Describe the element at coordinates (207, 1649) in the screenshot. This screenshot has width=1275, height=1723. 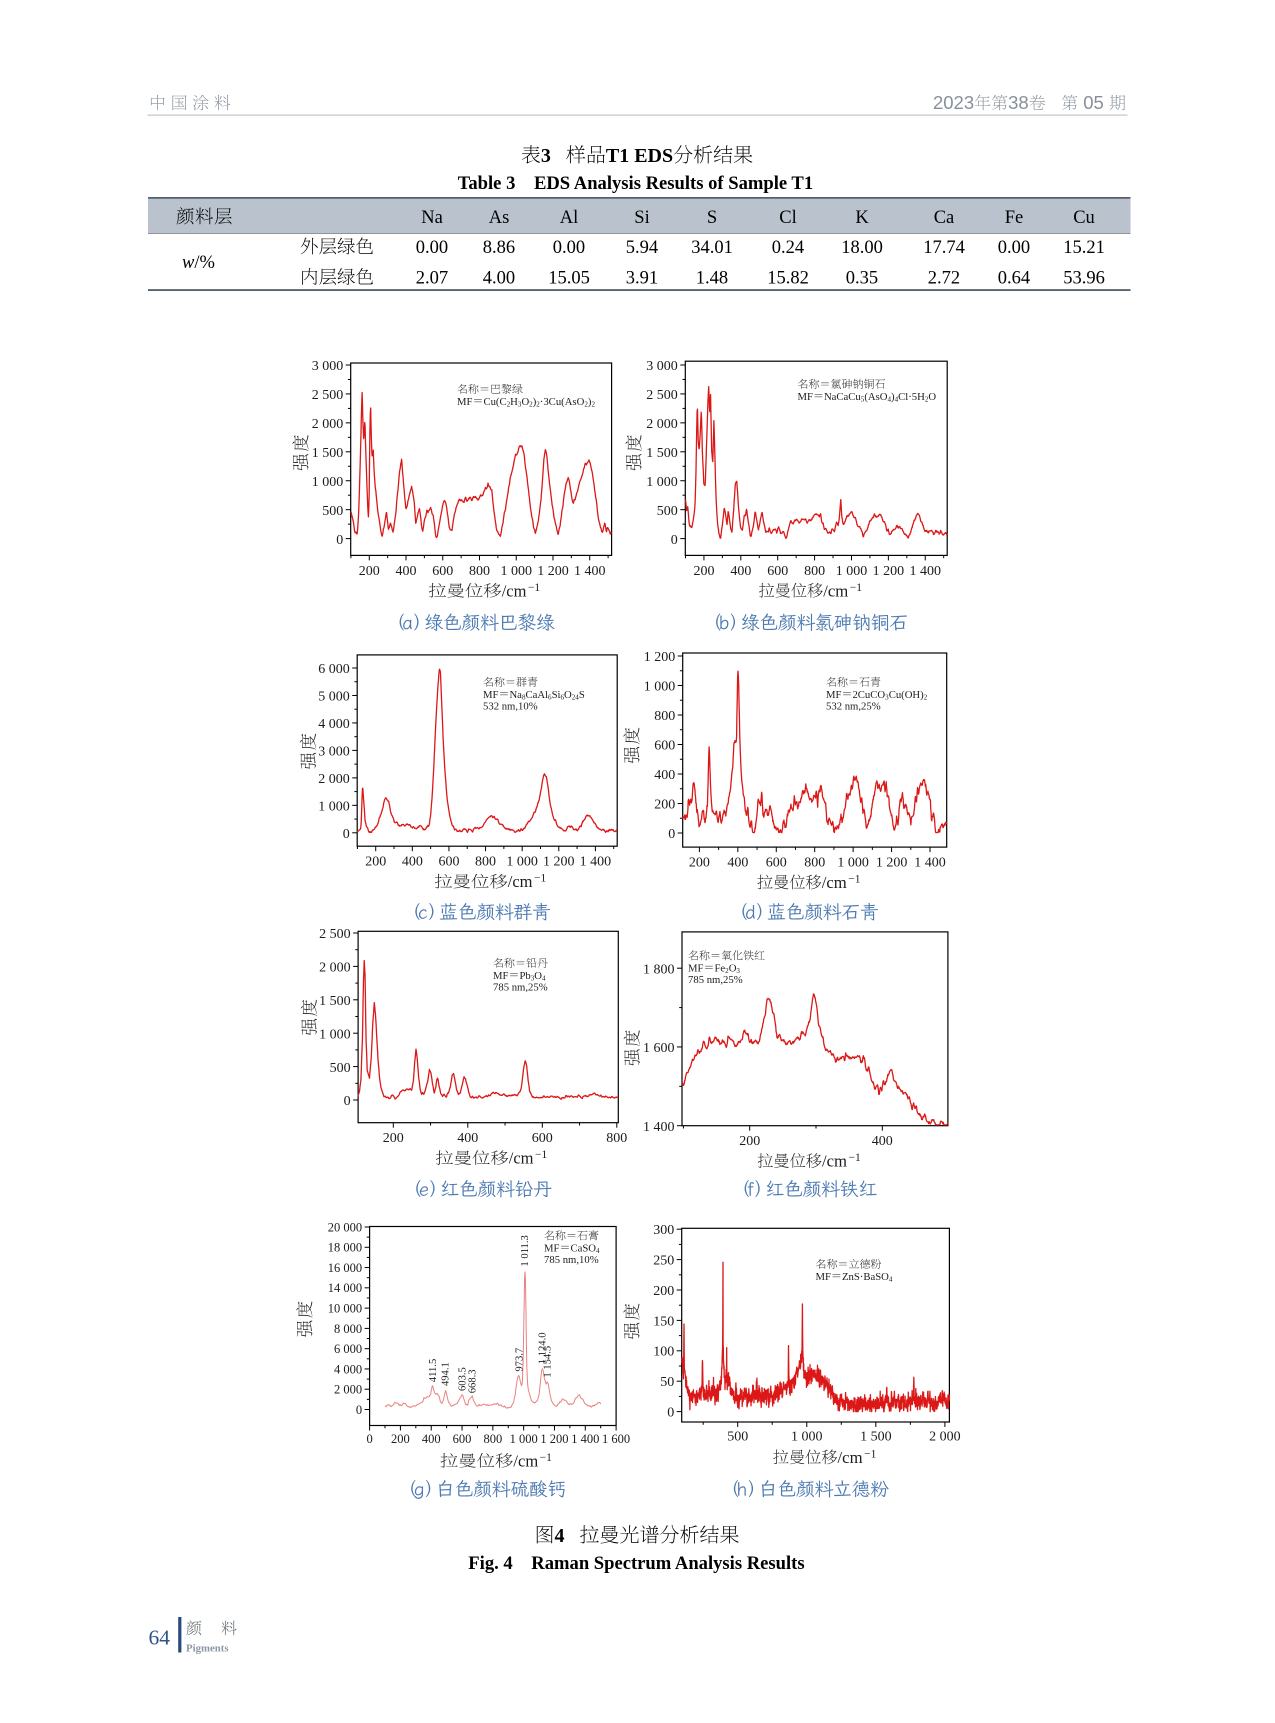
I see `svg-text: Pigments` at that location.